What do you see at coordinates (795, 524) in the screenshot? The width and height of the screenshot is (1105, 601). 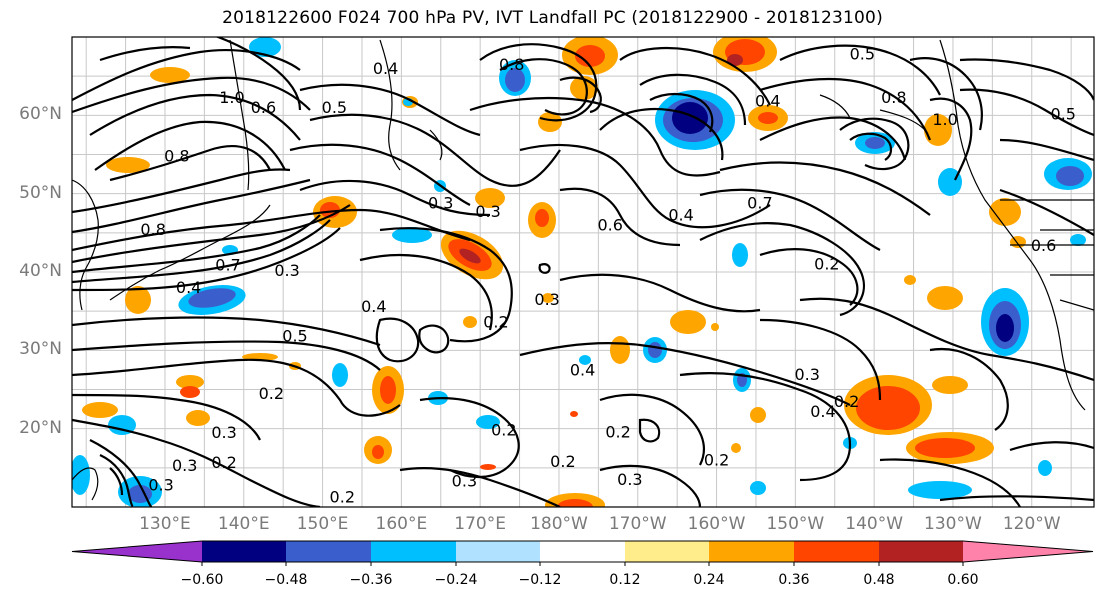 I see `lon-label: 150°W` at bounding box center [795, 524].